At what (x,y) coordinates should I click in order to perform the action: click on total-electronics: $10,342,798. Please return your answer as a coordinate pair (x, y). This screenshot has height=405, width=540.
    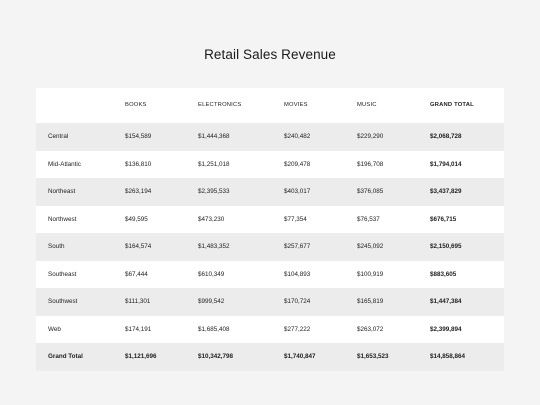
    Looking at the image, I should click on (216, 356).